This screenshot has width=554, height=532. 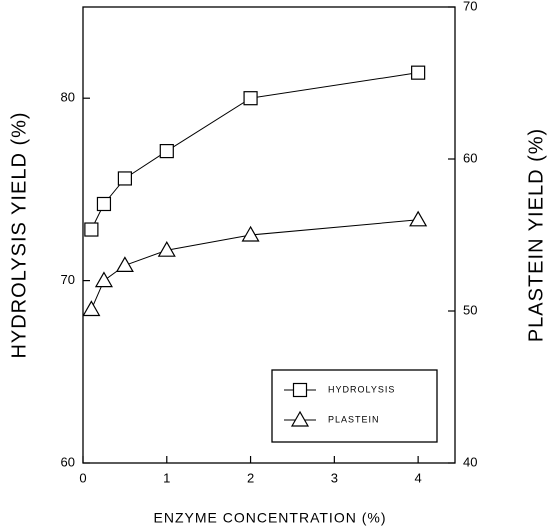 What do you see at coordinates (250, 477) in the screenshot?
I see `x-tick-label: 2` at bounding box center [250, 477].